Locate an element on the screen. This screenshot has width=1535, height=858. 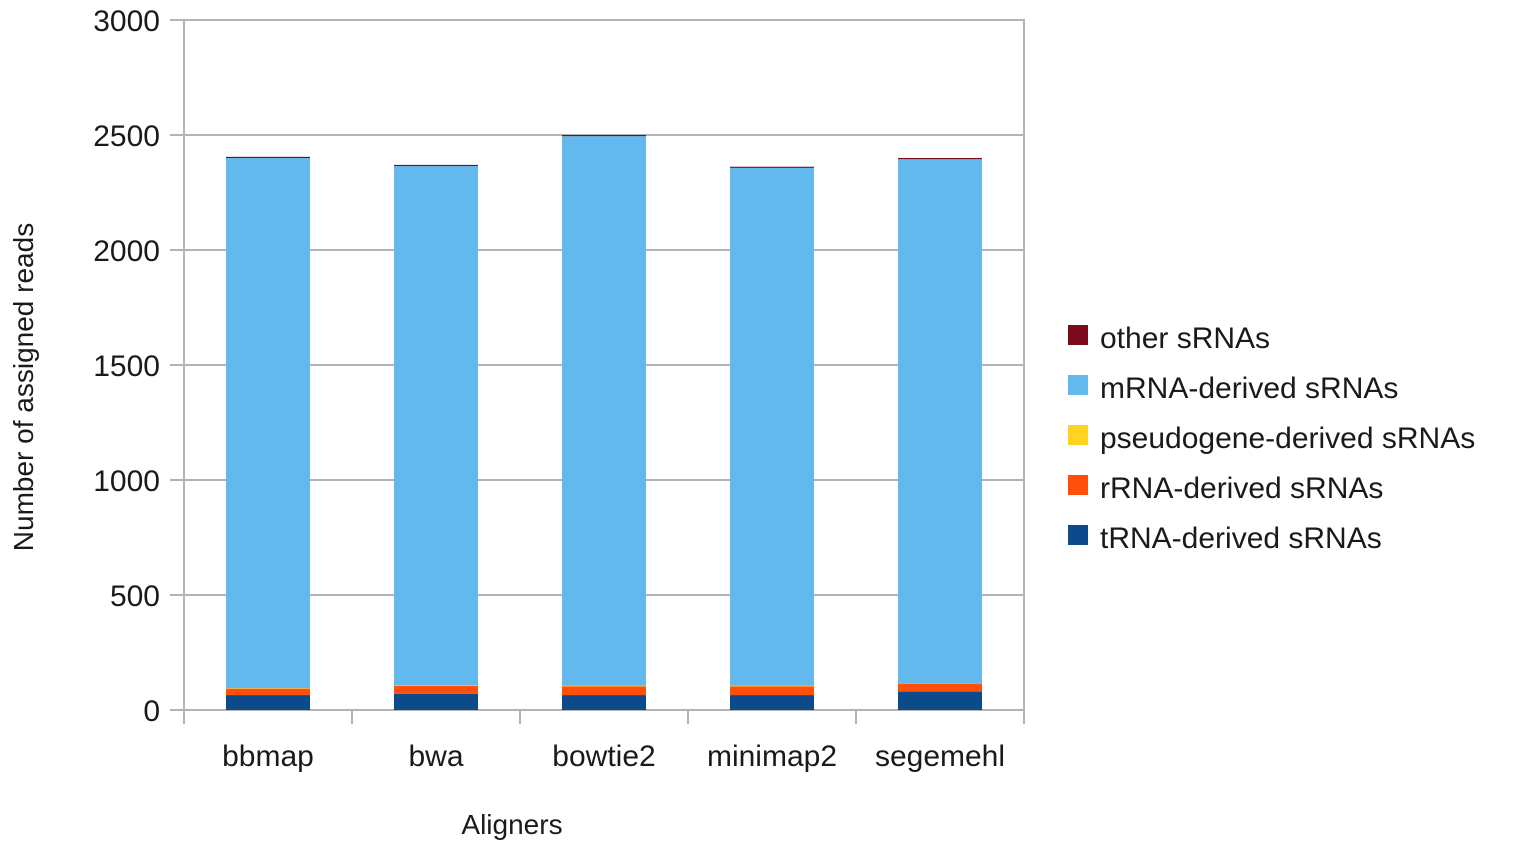
legend-label: mRNA-derived sRNAs is located at coordinates (1249, 388).